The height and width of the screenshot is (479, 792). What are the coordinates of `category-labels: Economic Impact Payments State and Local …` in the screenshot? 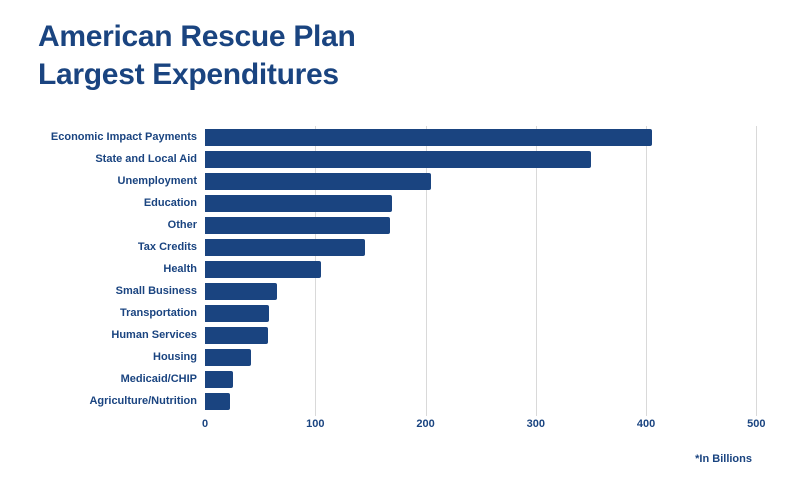 It's located at (121, 282).